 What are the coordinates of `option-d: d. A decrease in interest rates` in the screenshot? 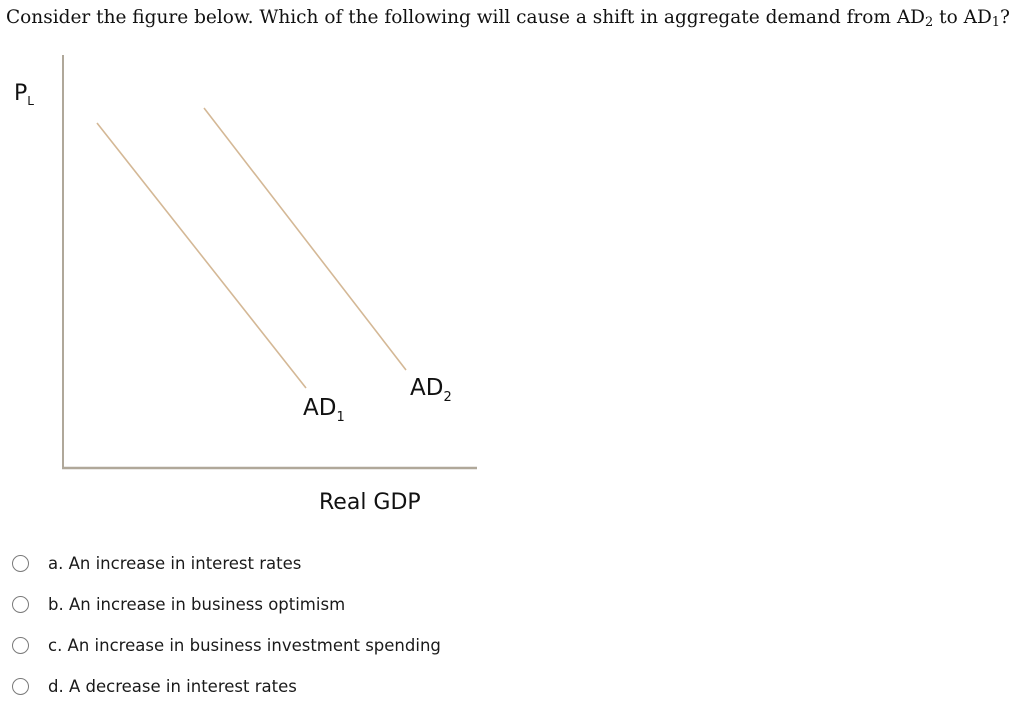 It's located at (226, 686).